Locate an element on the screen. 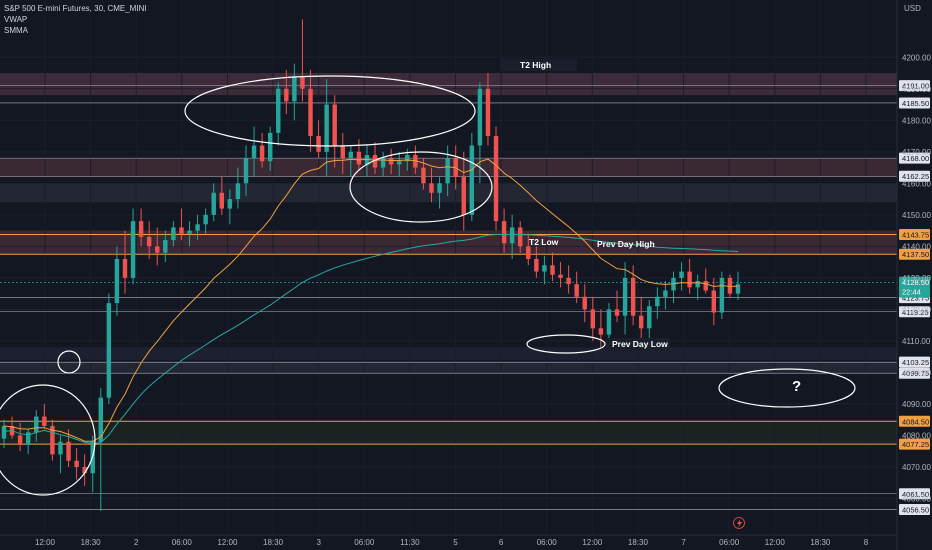 The height and width of the screenshot is (550, 932). prev-day-low-label: Prev Day Low is located at coordinates (640, 344).